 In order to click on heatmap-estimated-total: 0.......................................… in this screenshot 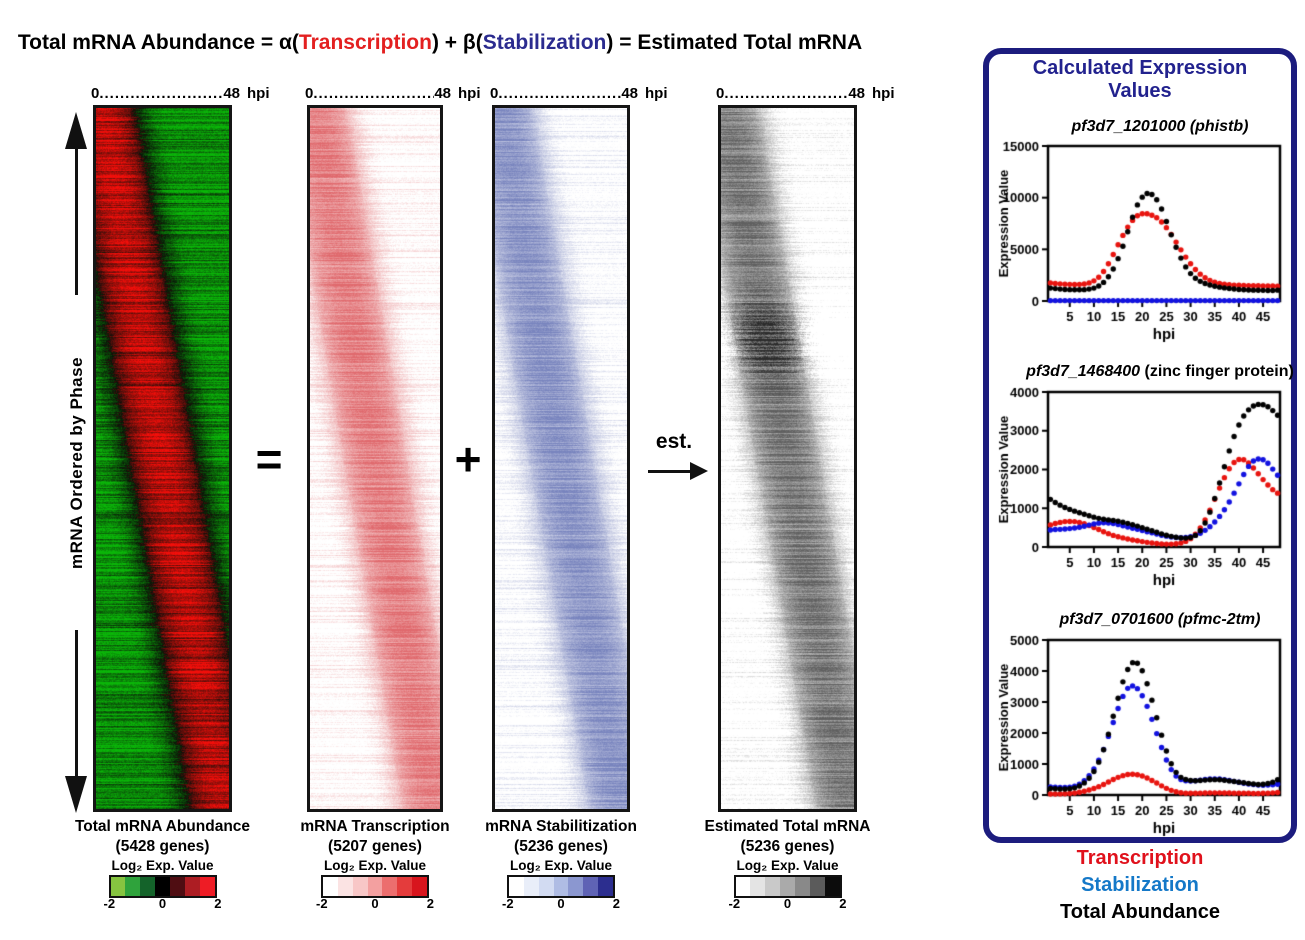, I will do `click(800, 470)`.